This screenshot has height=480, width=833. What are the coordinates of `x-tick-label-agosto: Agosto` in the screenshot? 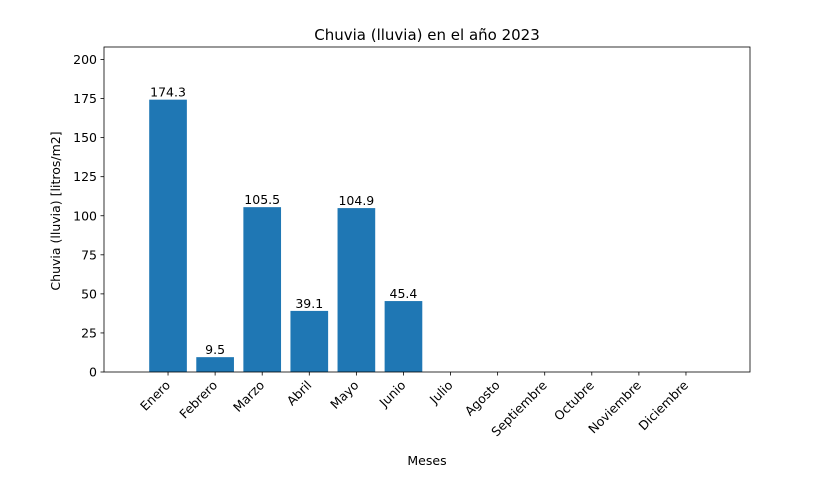 It's located at (482, 398).